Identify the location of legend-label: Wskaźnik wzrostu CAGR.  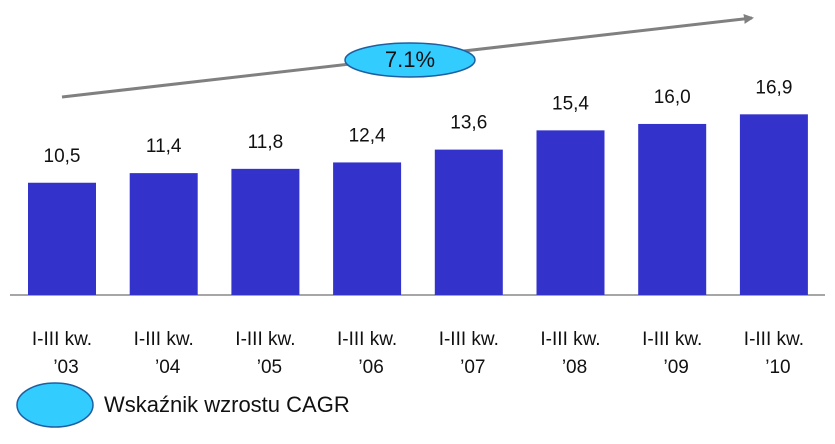
(227, 404).